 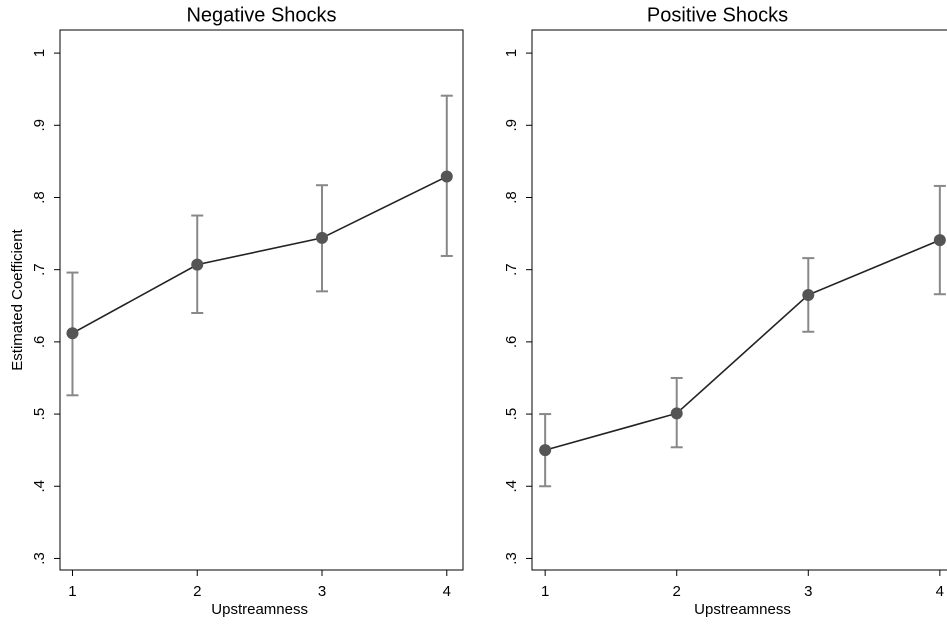 What do you see at coordinates (261, 15) in the screenshot?
I see `chart-title: Negative Shocks` at bounding box center [261, 15].